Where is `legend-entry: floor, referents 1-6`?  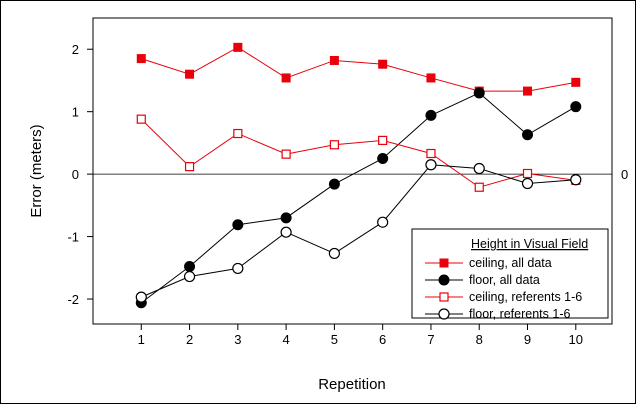 legend-entry: floor, referents 1-6 is located at coordinates (497, 314).